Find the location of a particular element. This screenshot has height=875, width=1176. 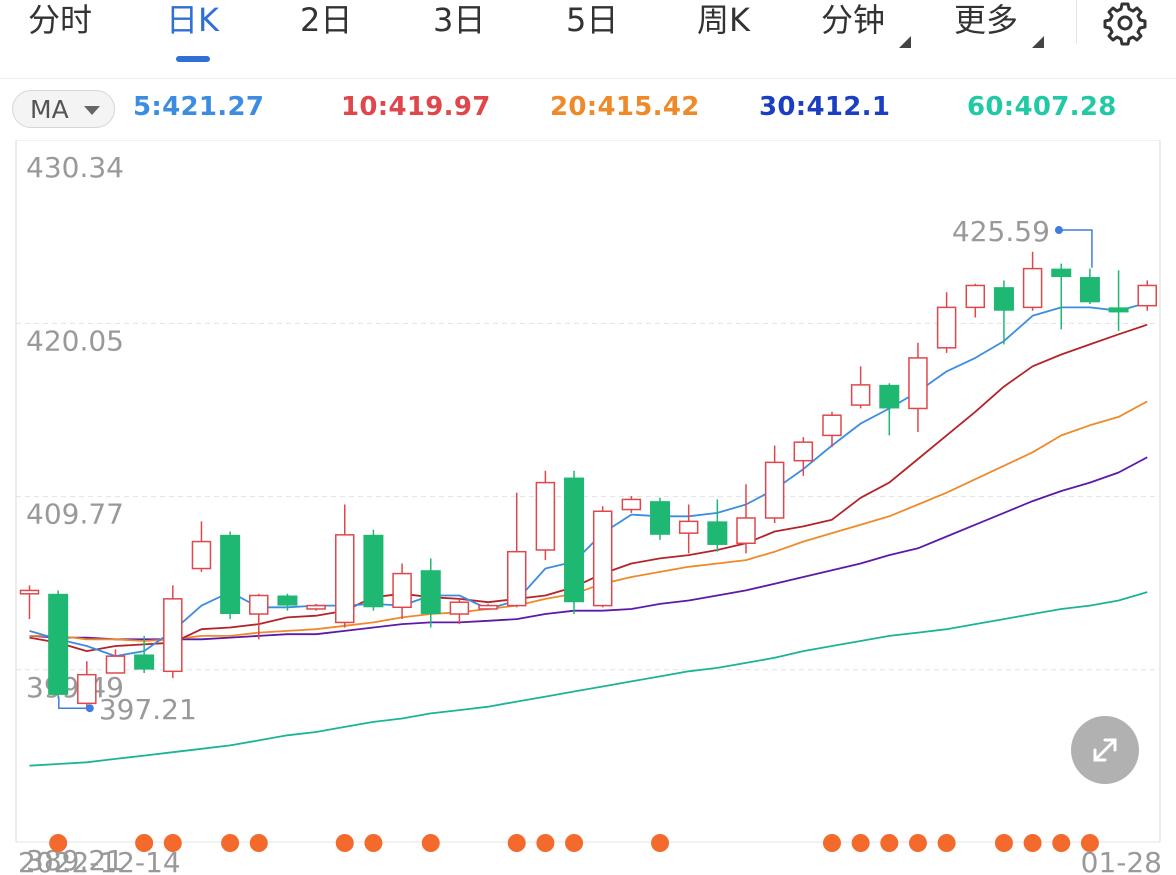

tab-2-day: 2日 is located at coordinates (326, 21).